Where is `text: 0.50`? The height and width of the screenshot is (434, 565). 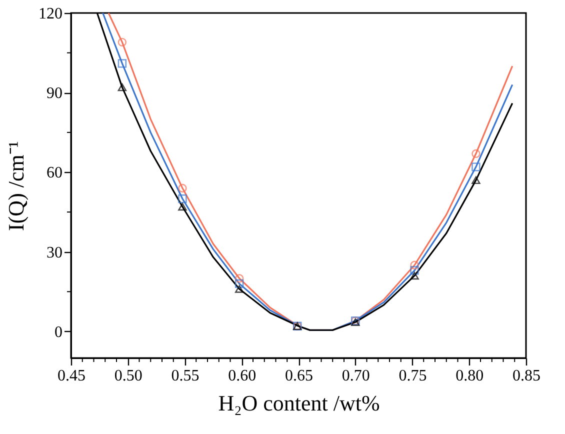
text: 0.50 is located at coordinates (128, 376).